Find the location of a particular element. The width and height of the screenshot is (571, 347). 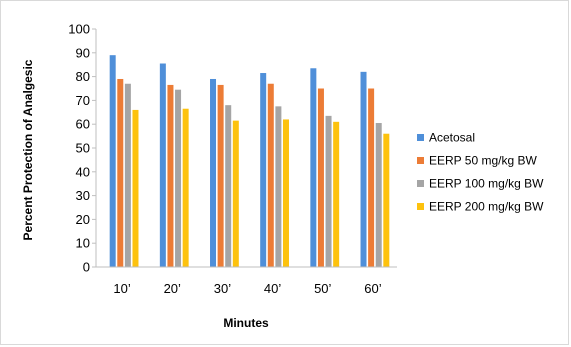

x-axis-ticks: 10’ 20’ 30’ 40’ 50’ 60’ is located at coordinates (247, 288).